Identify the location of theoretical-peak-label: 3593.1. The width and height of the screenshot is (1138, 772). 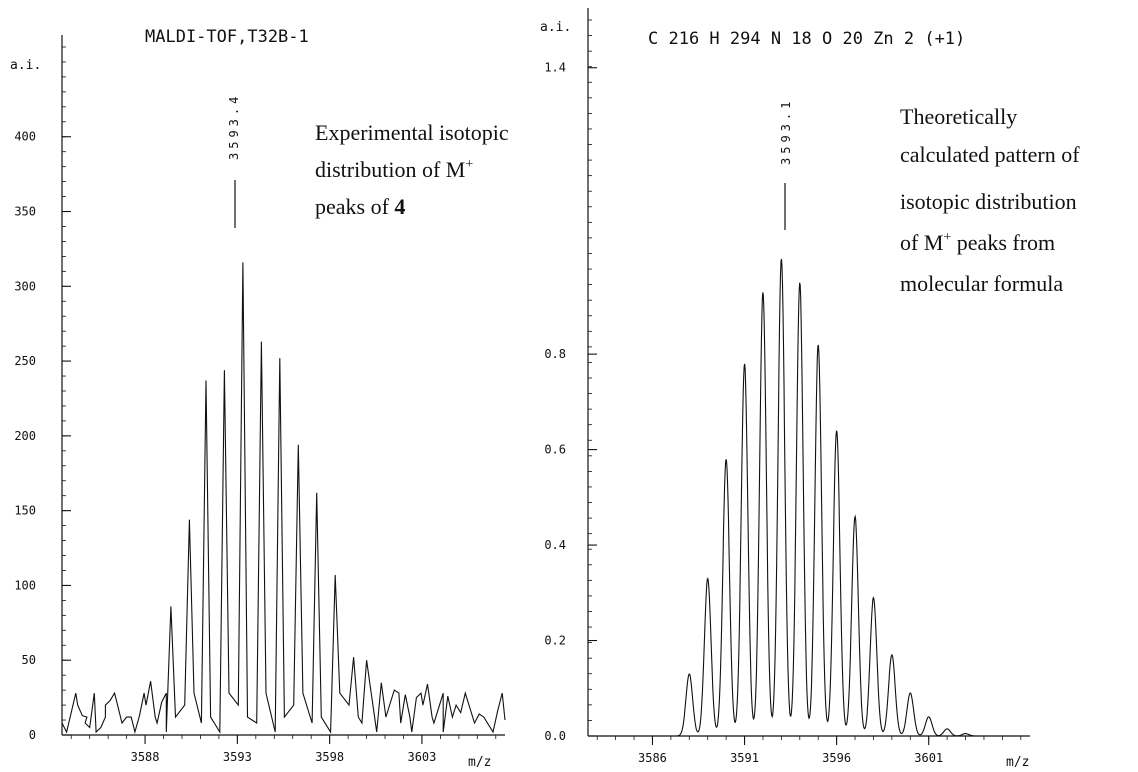
(786, 131).